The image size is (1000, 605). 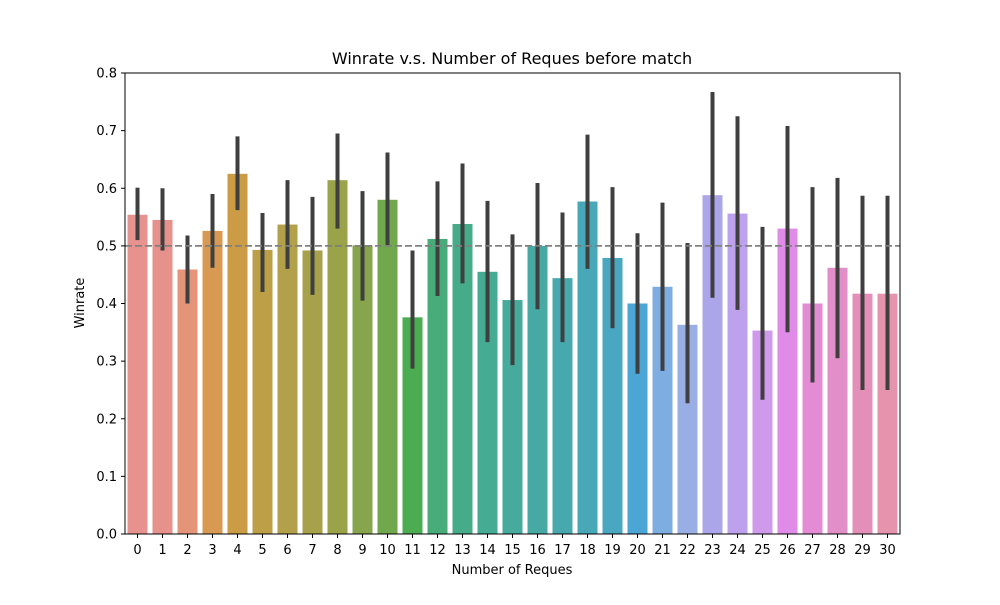 I want to click on x-tick-label: 25, so click(x=762, y=550).